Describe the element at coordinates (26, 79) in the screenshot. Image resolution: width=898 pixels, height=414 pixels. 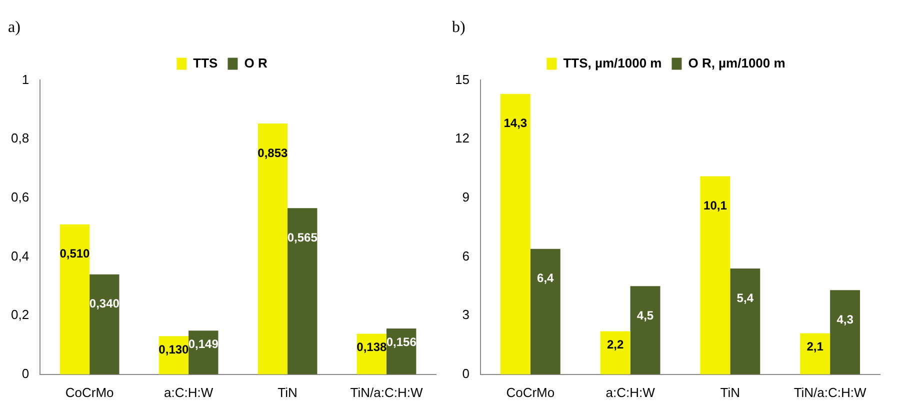
I see `y-tick-label: 1` at that location.